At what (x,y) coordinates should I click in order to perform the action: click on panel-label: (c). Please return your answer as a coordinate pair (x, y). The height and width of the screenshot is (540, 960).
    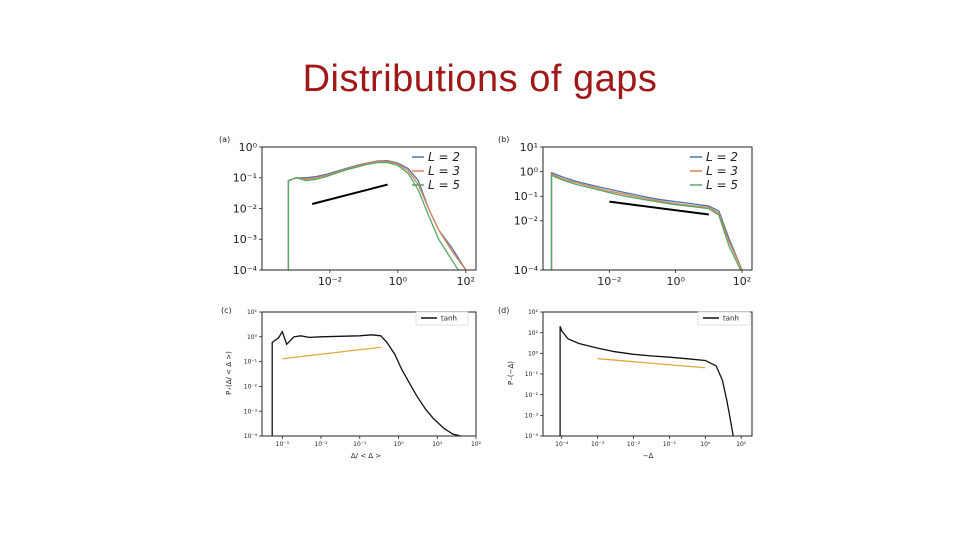
    Looking at the image, I should click on (226, 310).